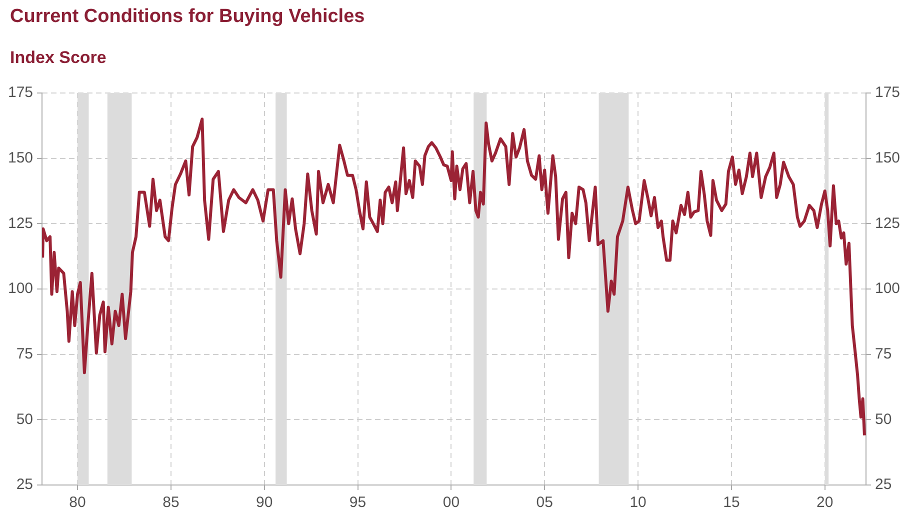 The width and height of the screenshot is (920, 526). I want to click on x-tick-label: 80, so click(77, 503).